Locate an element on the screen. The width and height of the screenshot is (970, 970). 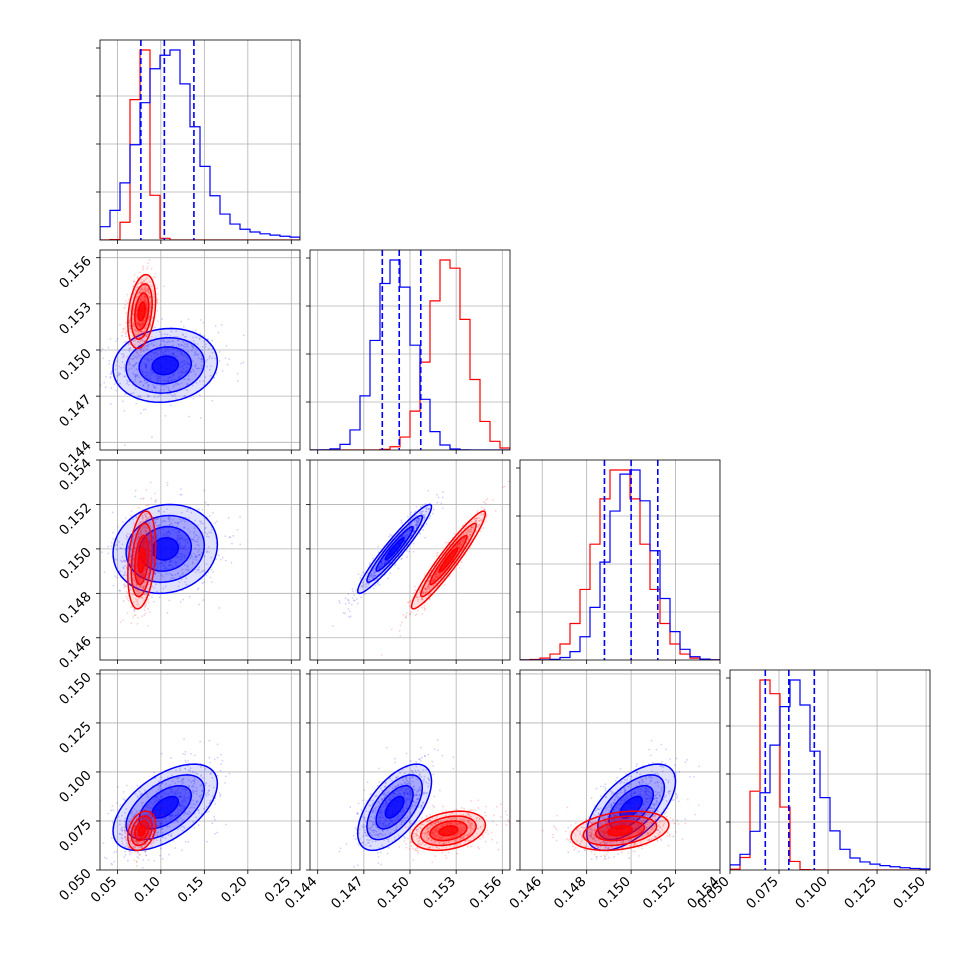
contour-line is located at coordinates (165, 365).